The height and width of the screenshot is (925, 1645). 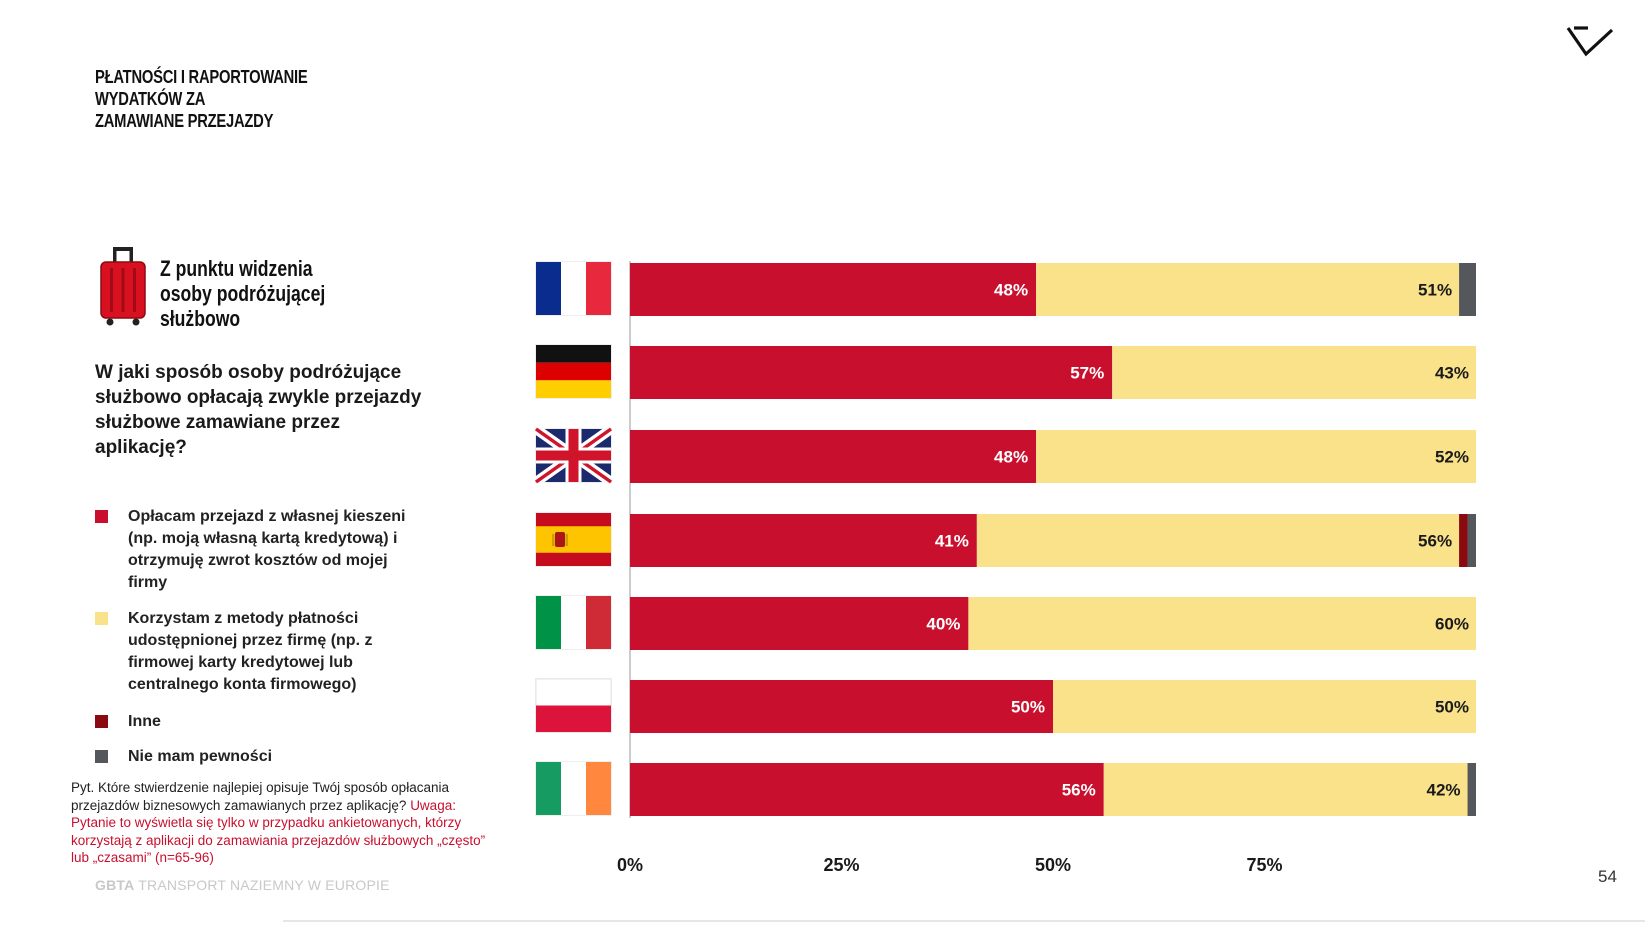 I want to click on legend-item-not-sure: Nie mam pewności, so click(x=255, y=757).